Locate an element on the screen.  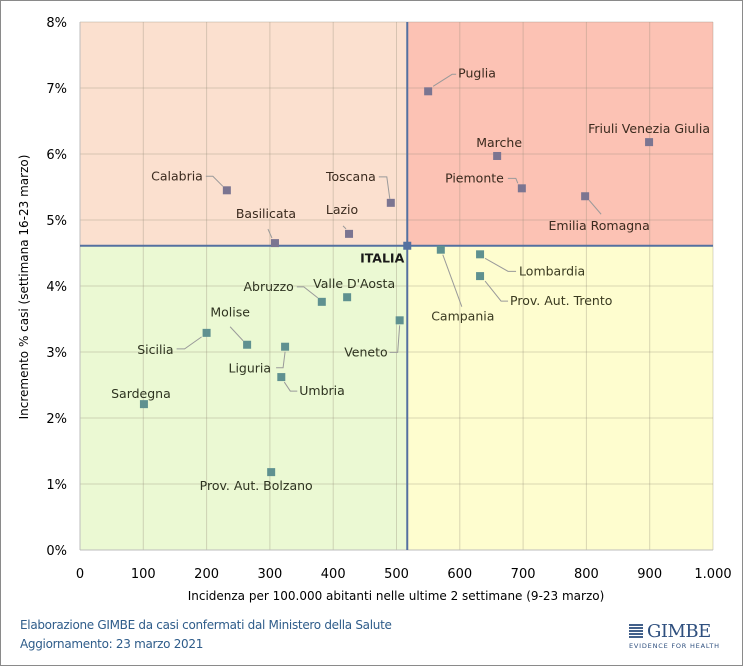
data-point-label: Emilia Romagna is located at coordinates (599, 225).